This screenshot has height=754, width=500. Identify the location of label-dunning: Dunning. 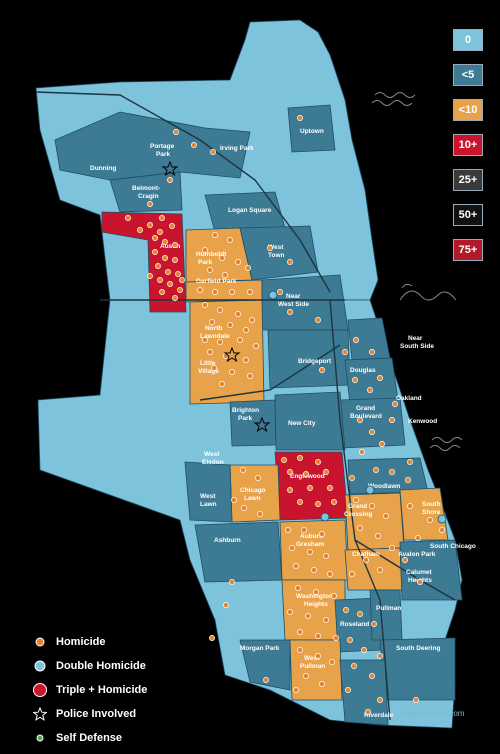
(103, 168).